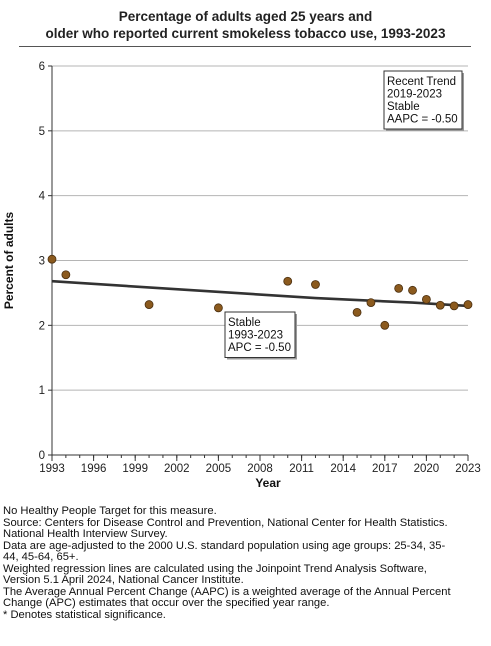 The height and width of the screenshot is (646, 491). I want to click on footnote-line: * Denotes statistical significance., so click(84, 614).